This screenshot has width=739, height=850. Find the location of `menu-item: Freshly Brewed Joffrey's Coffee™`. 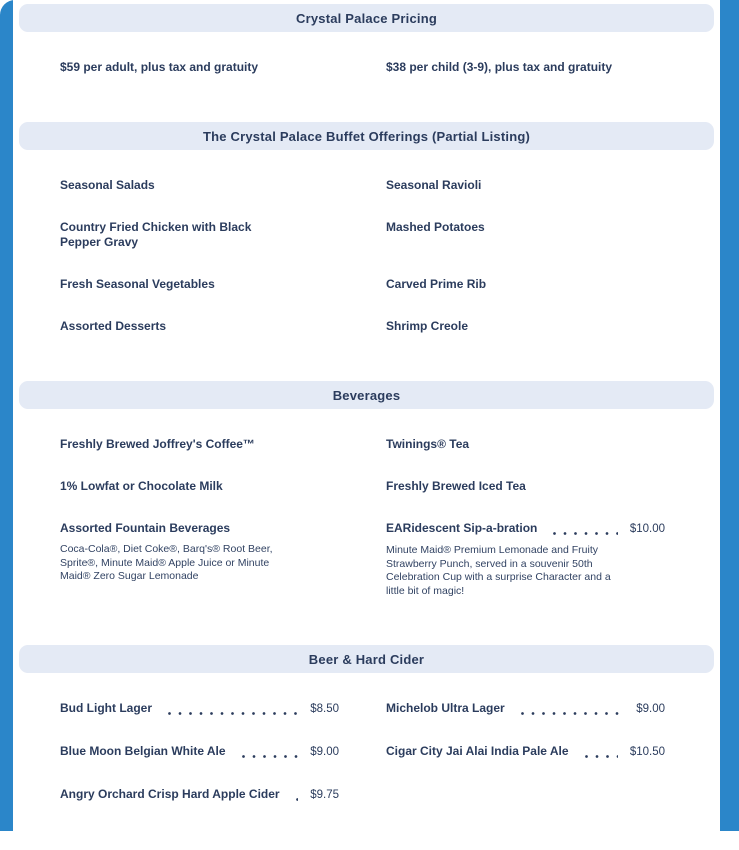

menu-item: Freshly Brewed Joffrey's Coffee™ is located at coordinates (199, 444).